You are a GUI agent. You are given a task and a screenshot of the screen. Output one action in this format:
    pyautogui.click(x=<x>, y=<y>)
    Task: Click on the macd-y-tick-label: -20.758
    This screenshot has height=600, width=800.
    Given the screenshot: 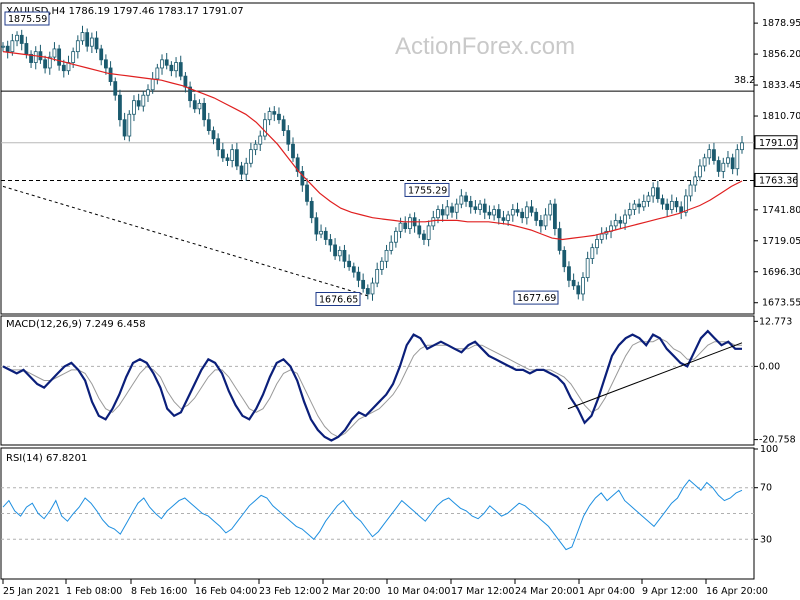 What is the action you would take?
    pyautogui.click(x=777, y=440)
    